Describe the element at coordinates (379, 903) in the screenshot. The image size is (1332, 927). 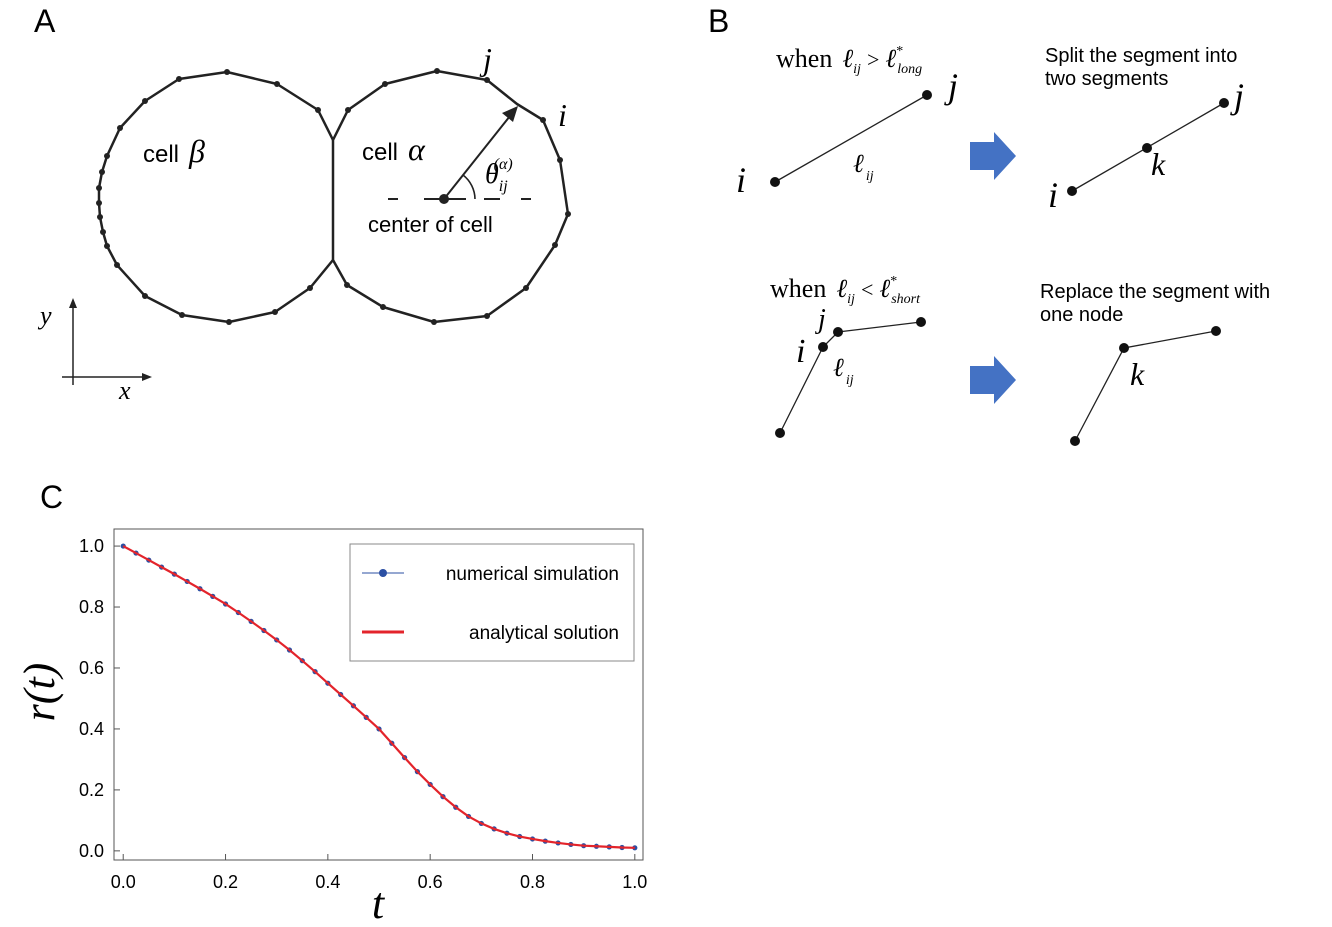
I see `x-axis-label: t` at that location.